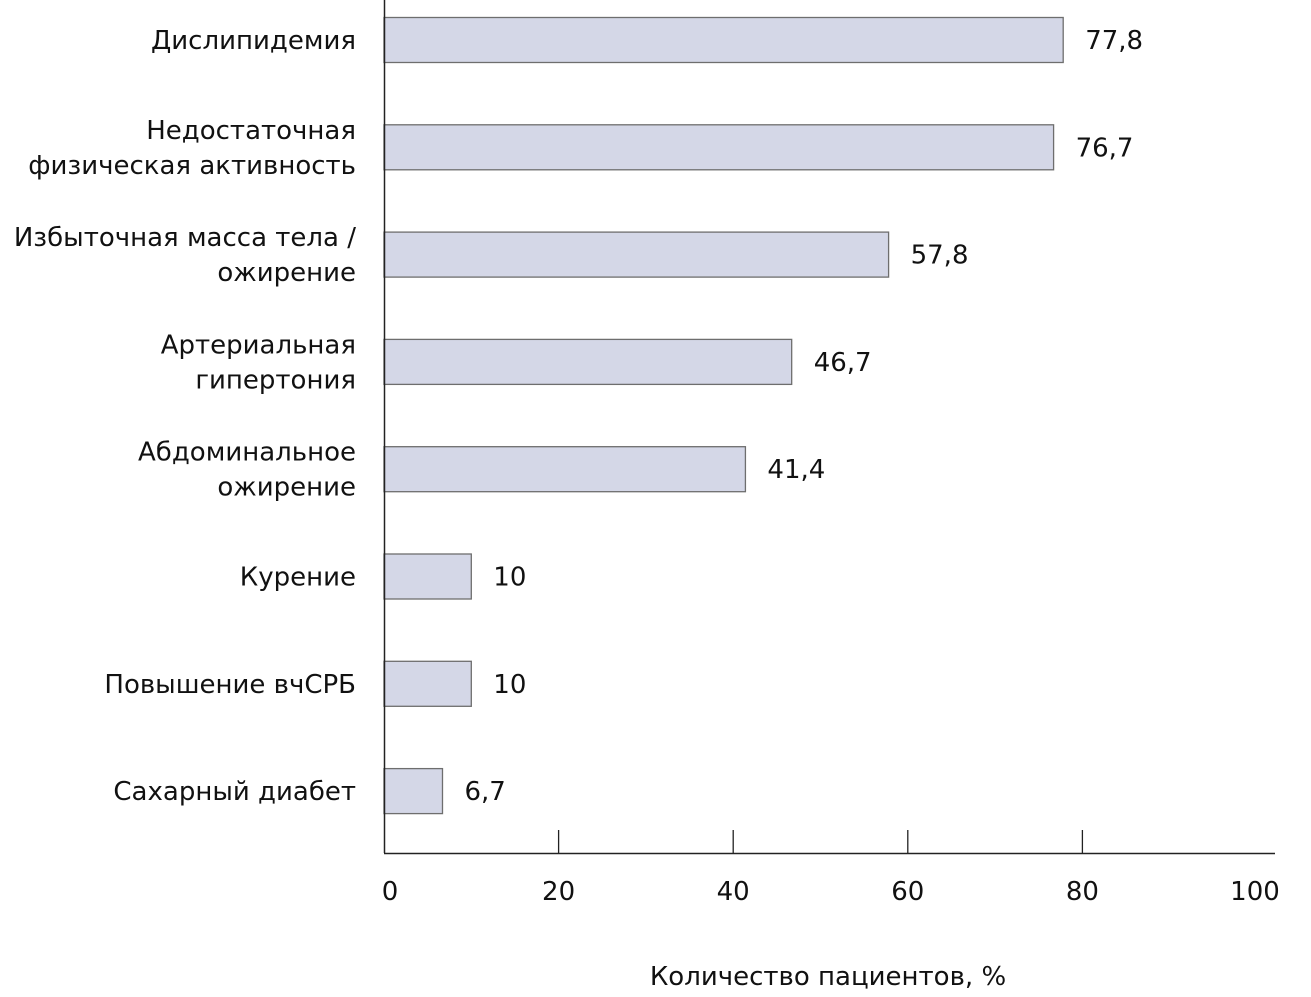  What do you see at coordinates (185, 238) in the screenshot?
I see `category-label: Избыточная масса тела /` at bounding box center [185, 238].